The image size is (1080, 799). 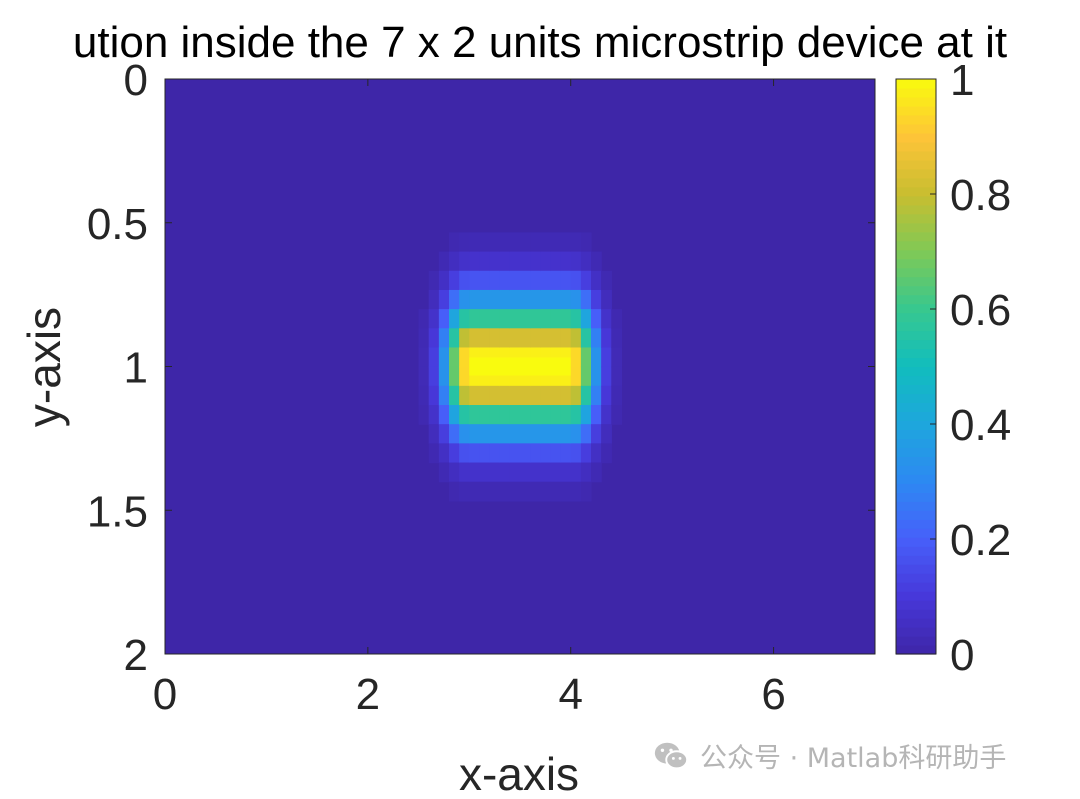 I want to click on x-tick-label: 2, so click(x=368, y=694).